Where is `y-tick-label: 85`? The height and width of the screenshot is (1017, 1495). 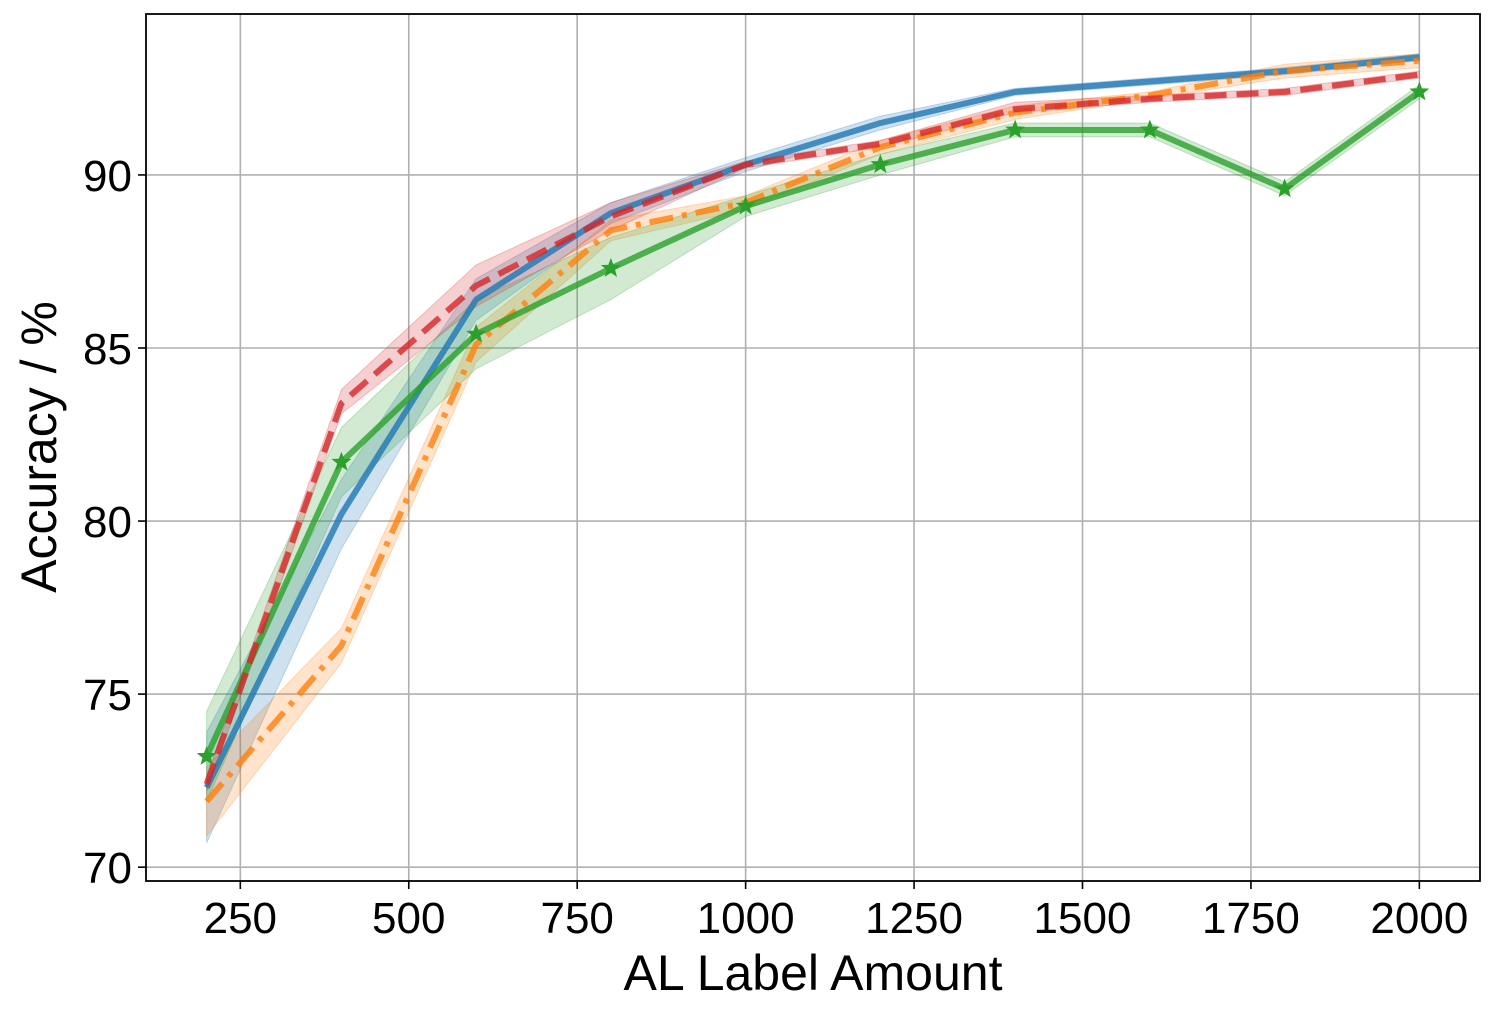 y-tick-label: 85 is located at coordinates (107, 349).